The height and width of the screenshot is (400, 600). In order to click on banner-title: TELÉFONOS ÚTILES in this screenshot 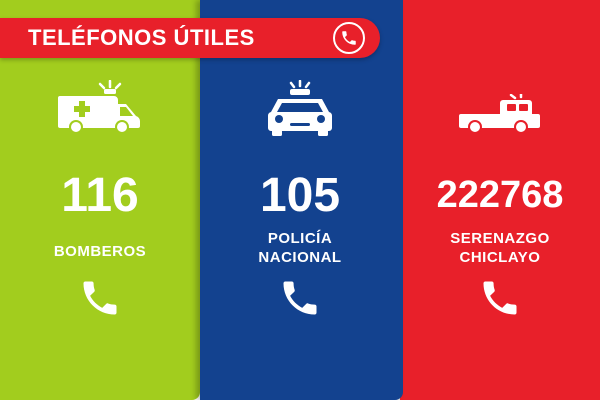, I will do `click(141, 37)`.